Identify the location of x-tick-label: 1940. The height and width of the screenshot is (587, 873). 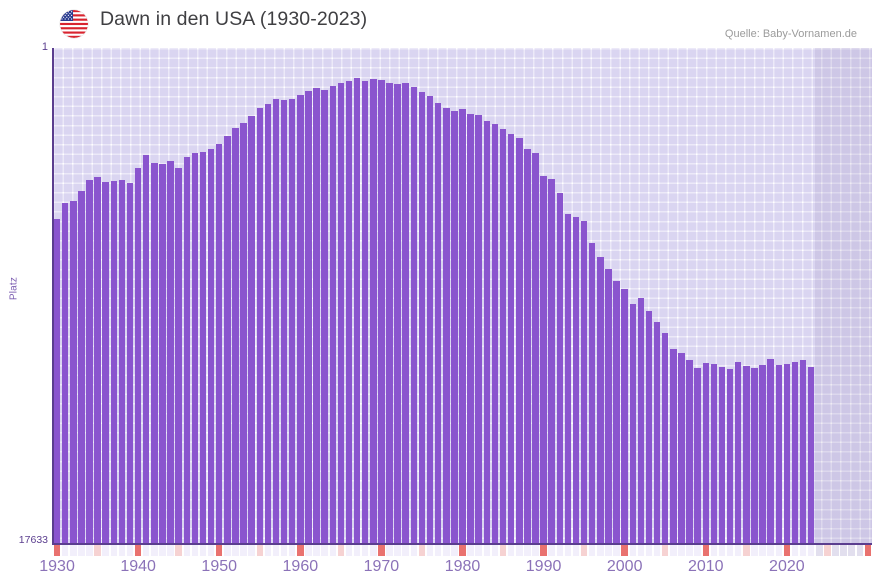
(138, 566).